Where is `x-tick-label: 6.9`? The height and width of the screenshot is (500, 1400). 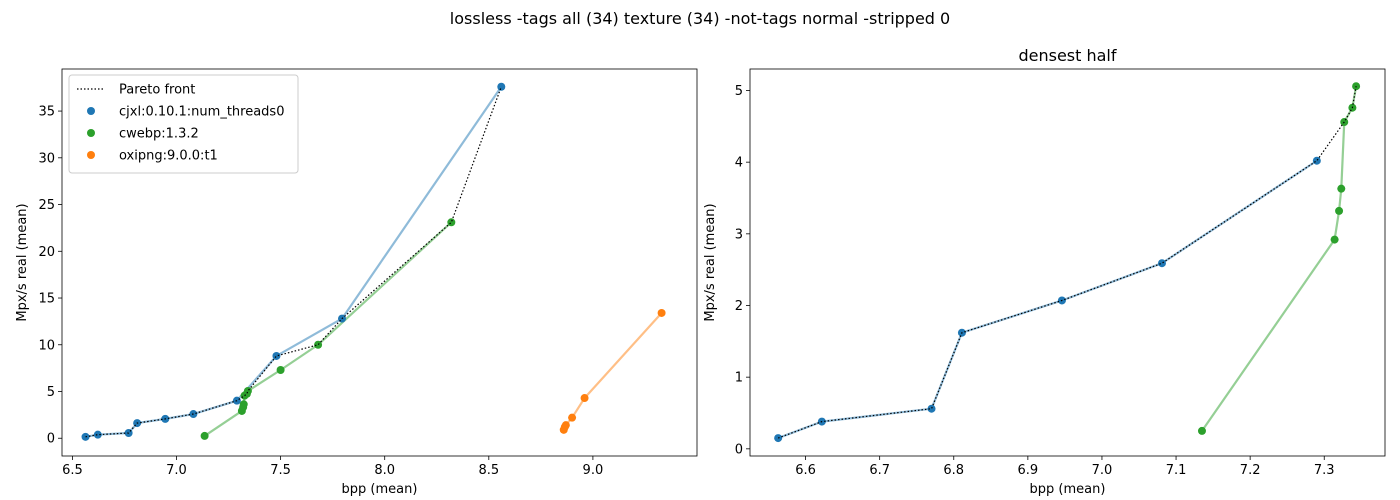 x-tick-label: 6.9 is located at coordinates (1028, 470).